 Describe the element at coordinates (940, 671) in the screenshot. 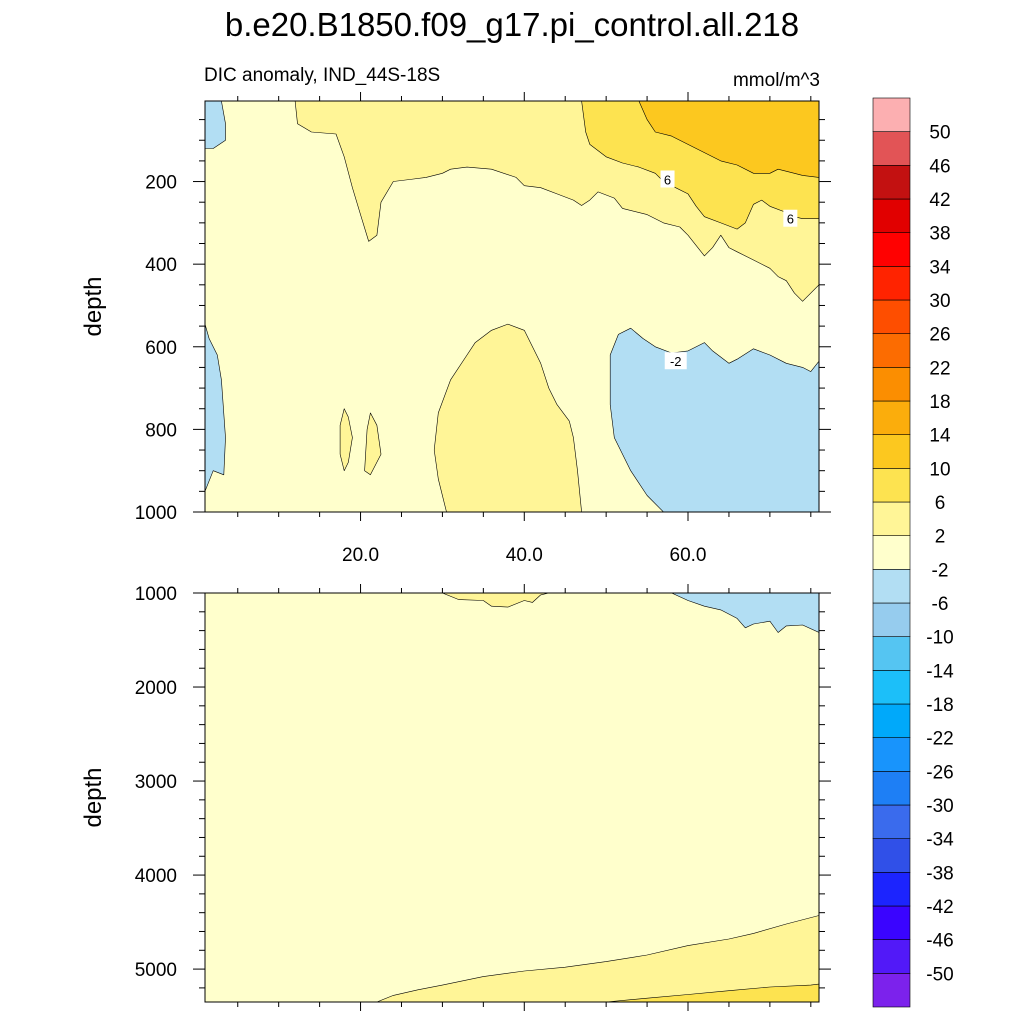

I see `colorbar-label: -14` at that location.